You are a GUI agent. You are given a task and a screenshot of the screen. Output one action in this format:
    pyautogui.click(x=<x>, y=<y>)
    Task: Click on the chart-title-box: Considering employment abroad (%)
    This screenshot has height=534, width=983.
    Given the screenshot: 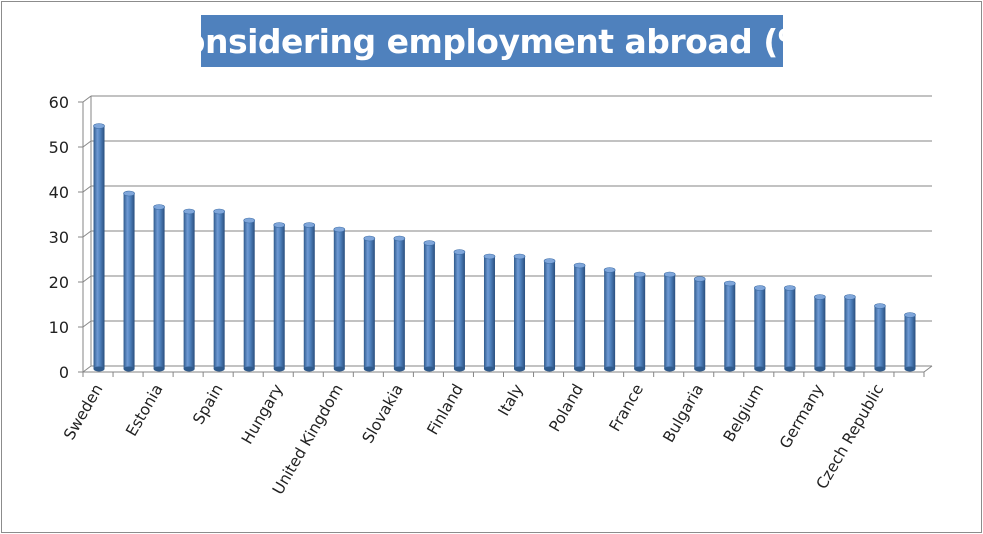 What is the action you would take?
    pyautogui.click(x=492, y=41)
    